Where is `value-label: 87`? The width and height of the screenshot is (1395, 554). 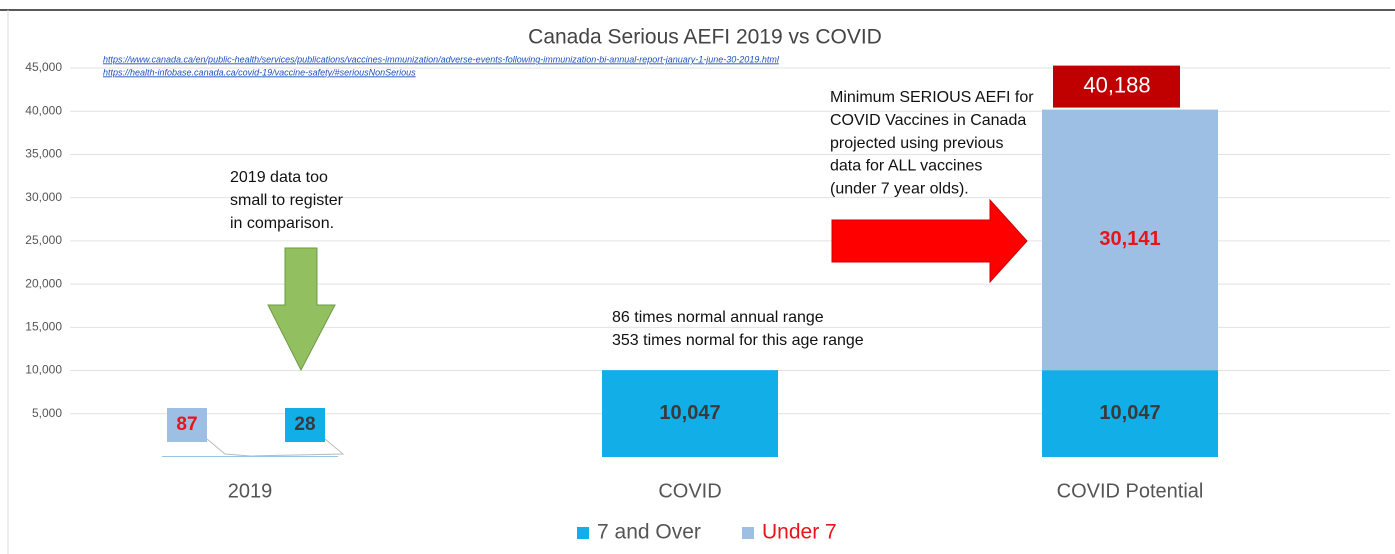
value-label: 87 is located at coordinates (186, 424).